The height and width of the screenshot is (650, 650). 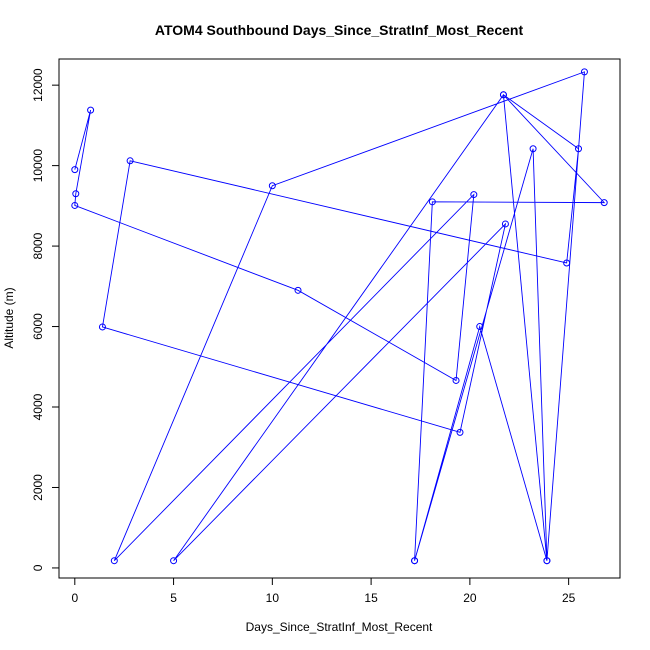 What do you see at coordinates (323, 591) in the screenshot?
I see `x-axis: 0 5 10 15 20 25` at bounding box center [323, 591].